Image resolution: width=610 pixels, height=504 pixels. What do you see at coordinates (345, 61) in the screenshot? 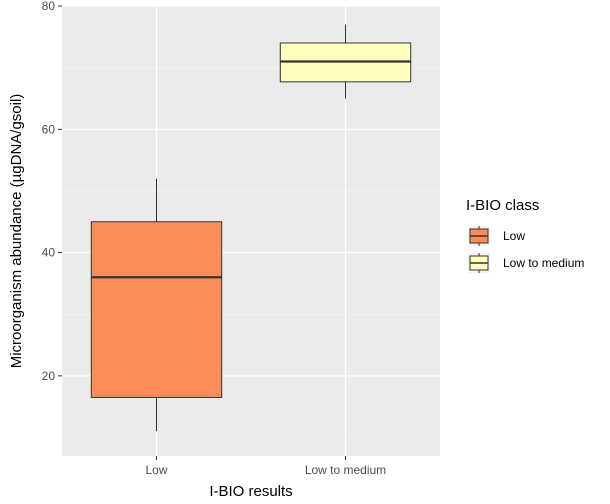
I see `box-low-to-medium` at bounding box center [345, 61].